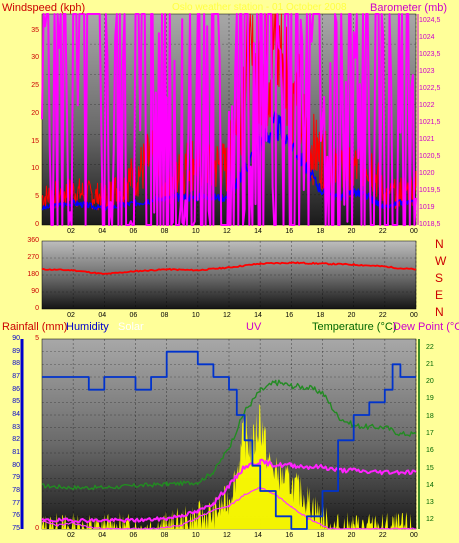 This screenshot has width=459, height=543. What do you see at coordinates (87, 327) in the screenshot?
I see `humidity-legend-label: Humidity` at bounding box center [87, 327].